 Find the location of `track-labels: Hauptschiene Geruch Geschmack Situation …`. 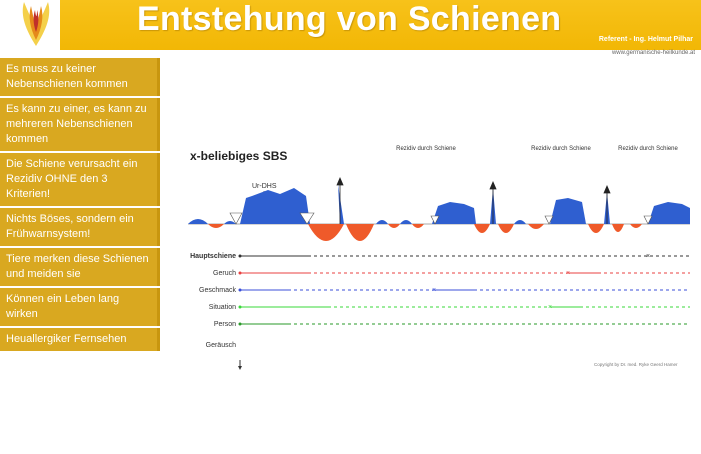

track-labels: Hauptschiene Geruch Geschmack Situation … is located at coordinates (213, 301).